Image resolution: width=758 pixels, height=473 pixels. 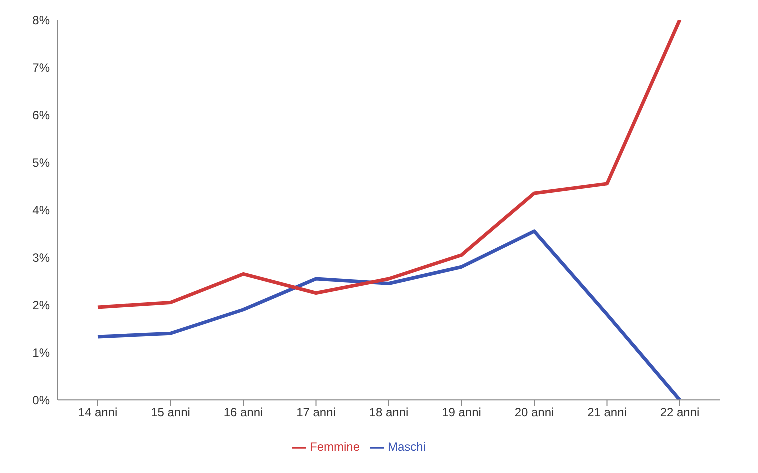 I want to click on y-tick-label: 5%, so click(x=41, y=163).